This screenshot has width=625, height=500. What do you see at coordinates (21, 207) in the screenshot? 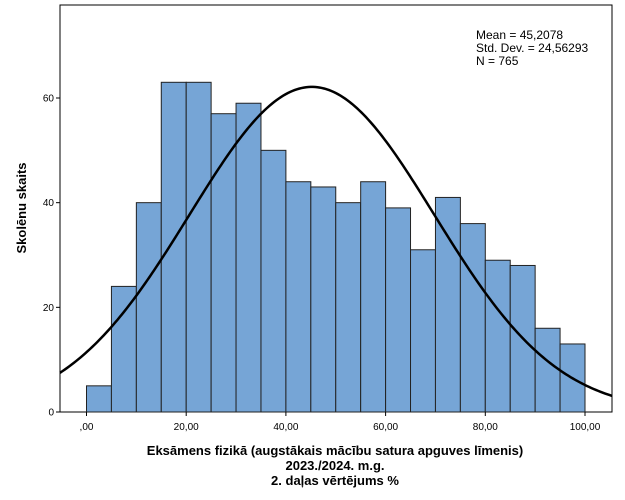
I see `y-axis-title: Skolēnu skaits` at bounding box center [21, 207].